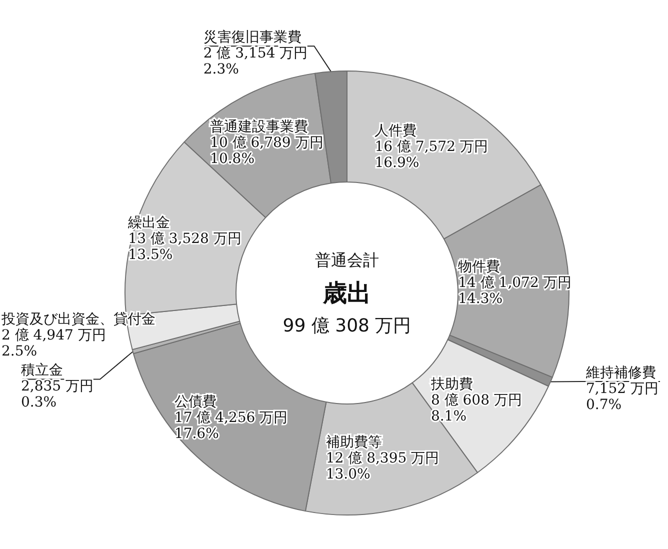 The height and width of the screenshot is (549, 668). I want to click on data-label: 10 億 6,789 万円 10.8%, so click(267, 150).